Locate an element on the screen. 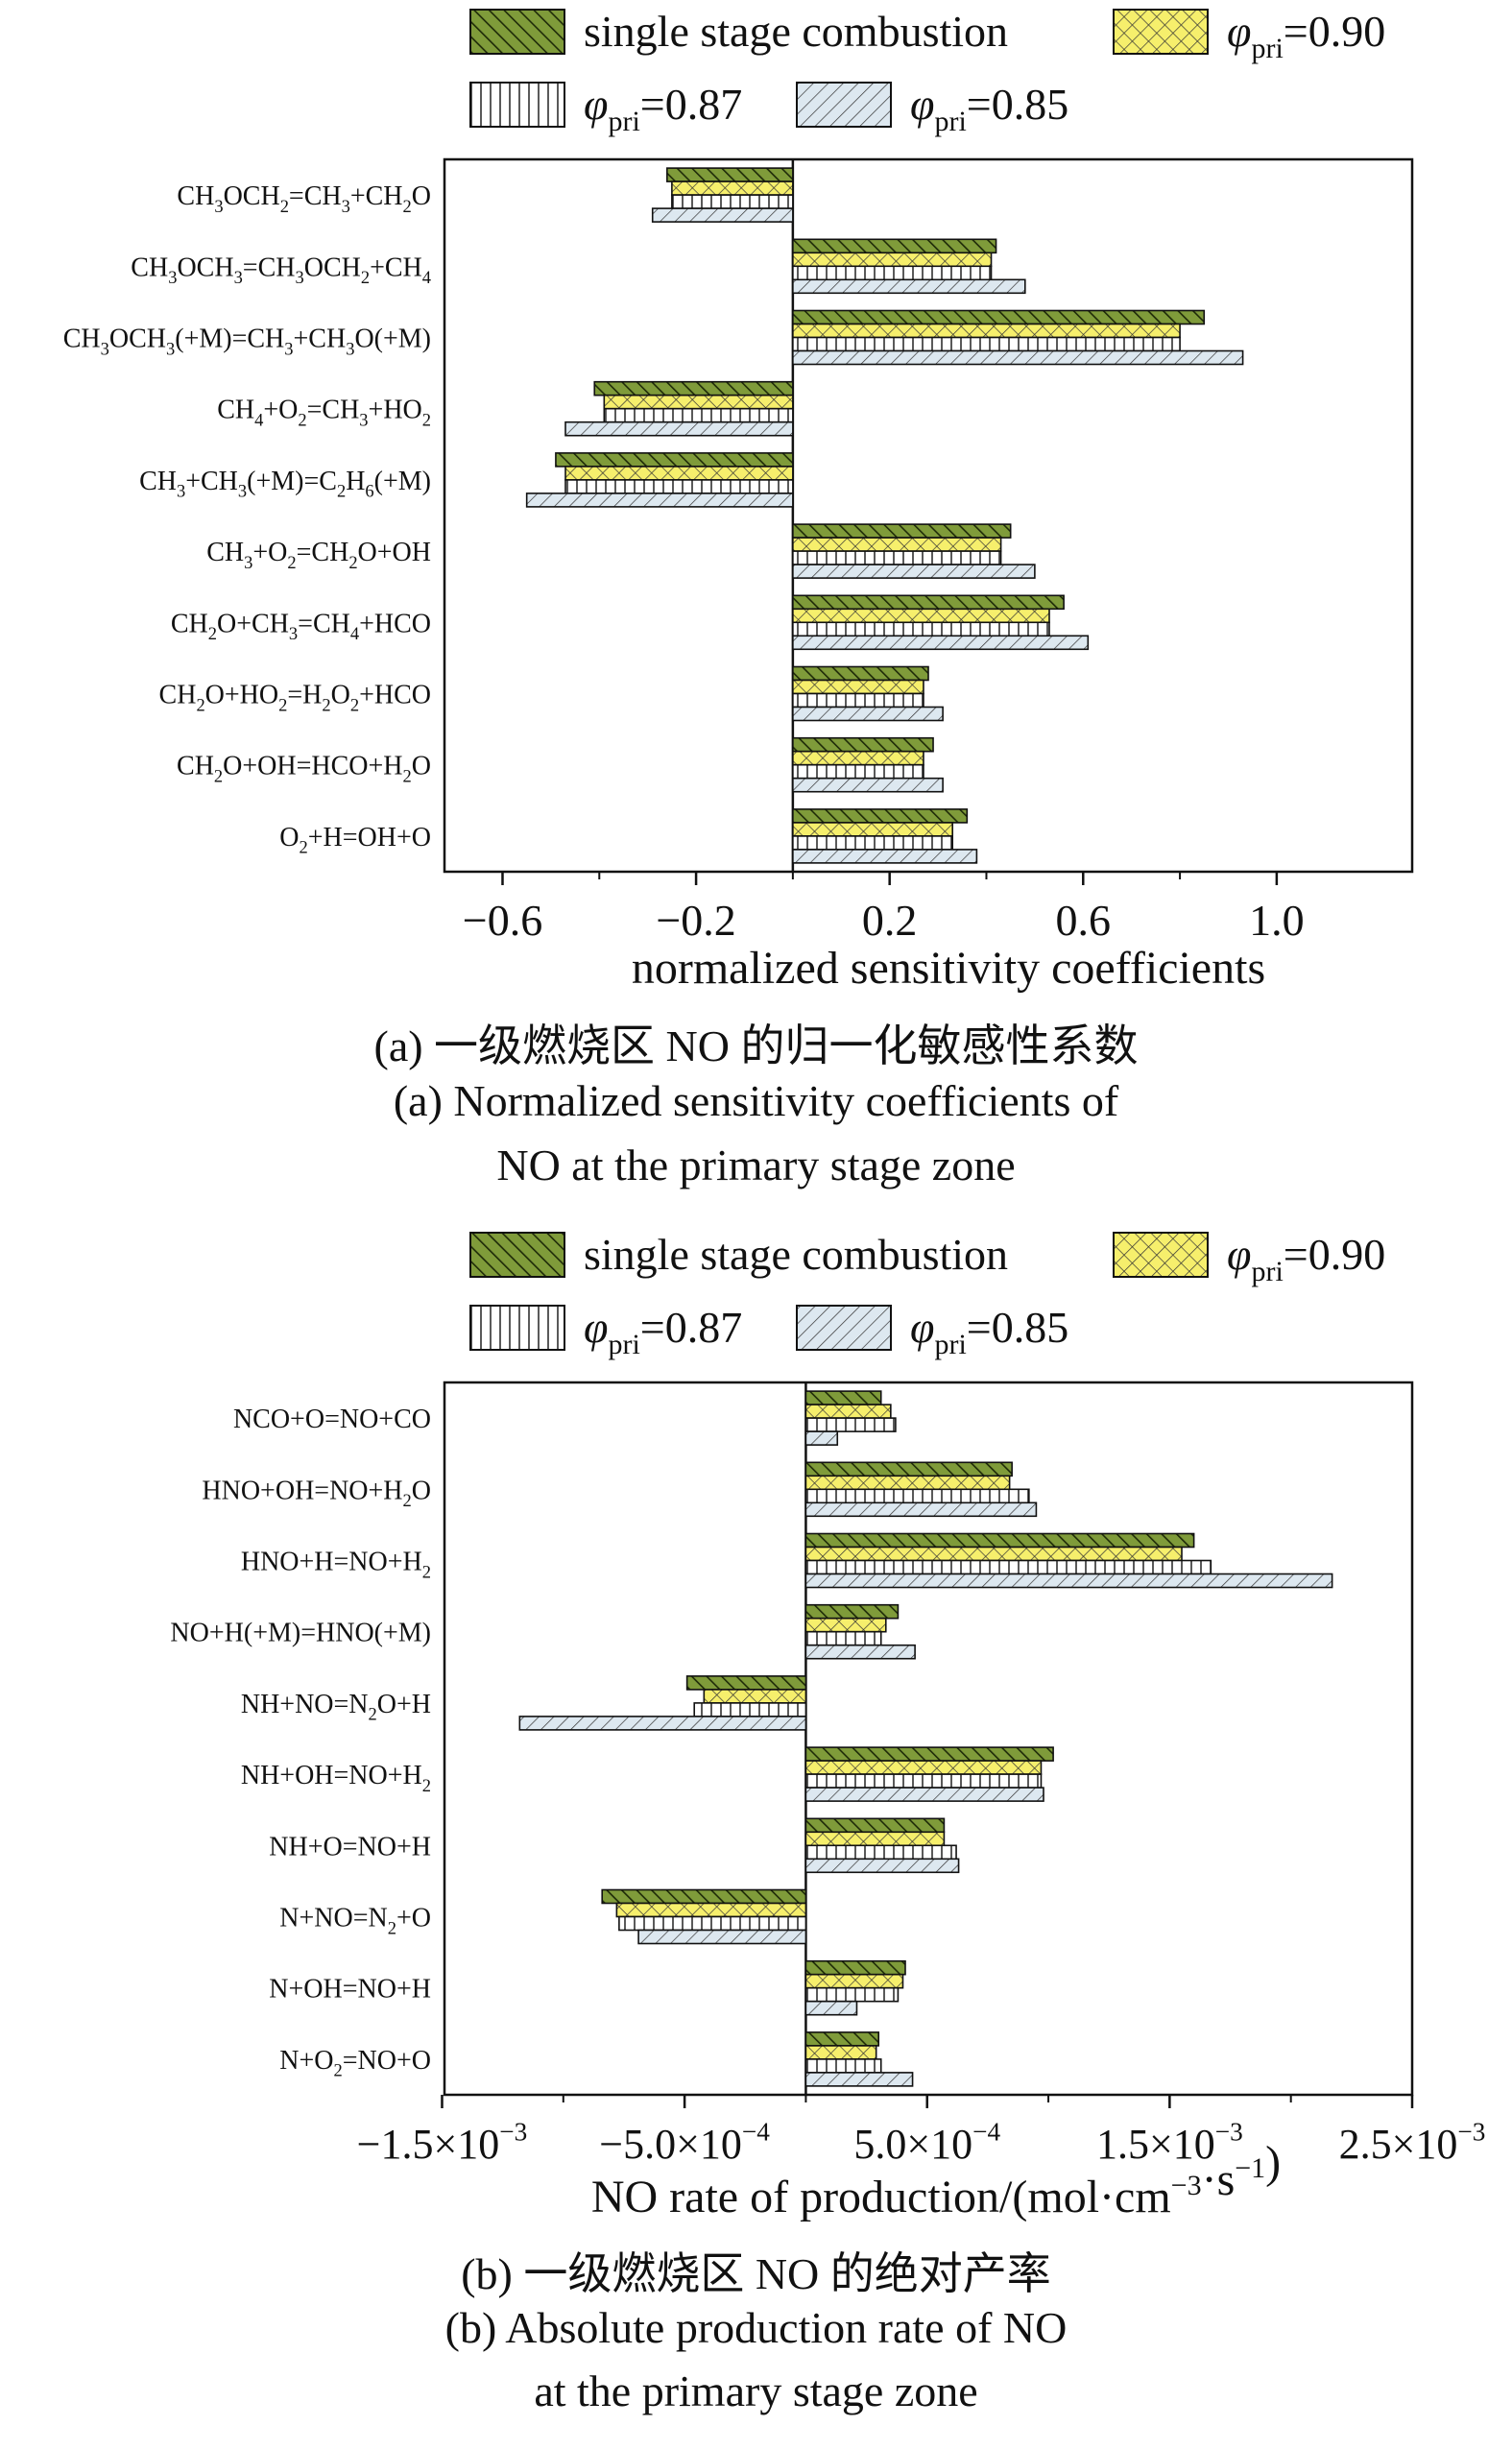  chart-b-xtick-label-1: −5.0×10⁻⁴ is located at coordinates (684, 2143).